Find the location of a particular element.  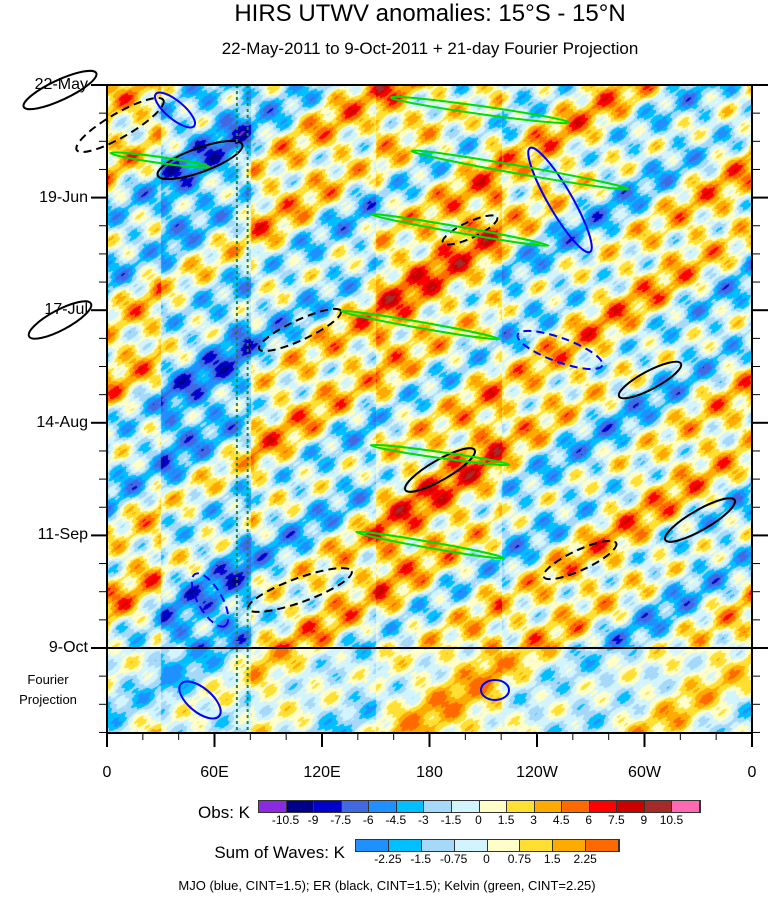

colorbar-tick-label: 2.25 is located at coordinates (585, 859).